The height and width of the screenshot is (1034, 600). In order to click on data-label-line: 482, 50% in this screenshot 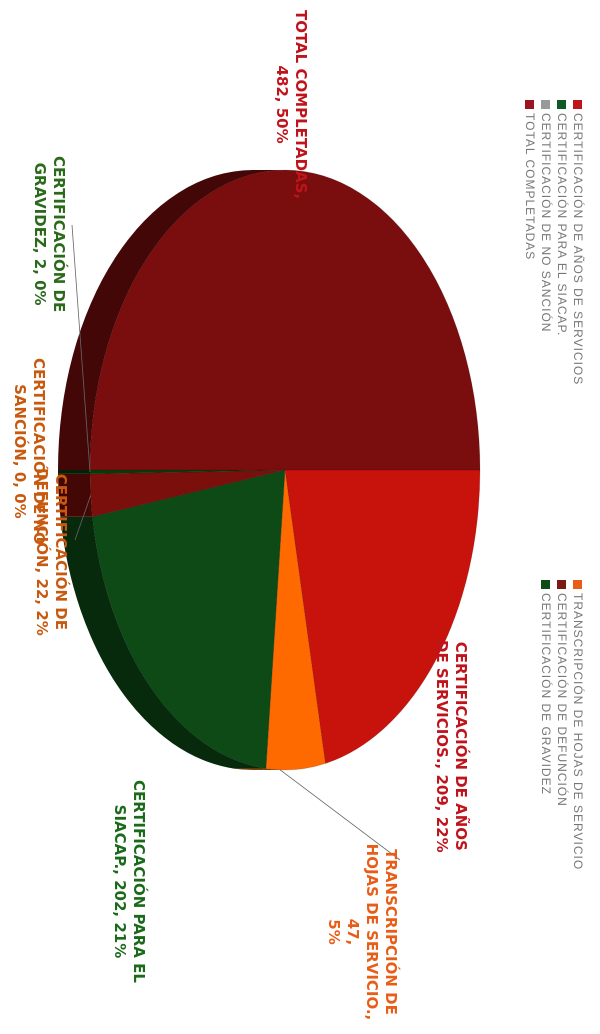, I will do `click(282, 104)`.